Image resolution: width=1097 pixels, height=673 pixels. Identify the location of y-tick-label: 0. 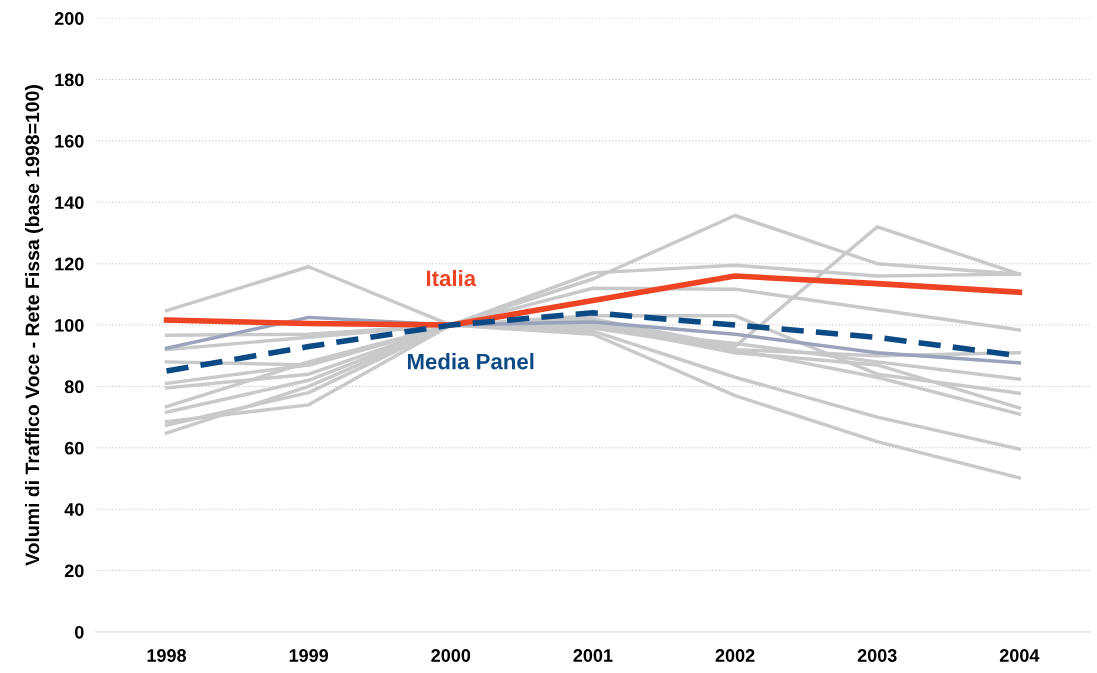
(79, 632).